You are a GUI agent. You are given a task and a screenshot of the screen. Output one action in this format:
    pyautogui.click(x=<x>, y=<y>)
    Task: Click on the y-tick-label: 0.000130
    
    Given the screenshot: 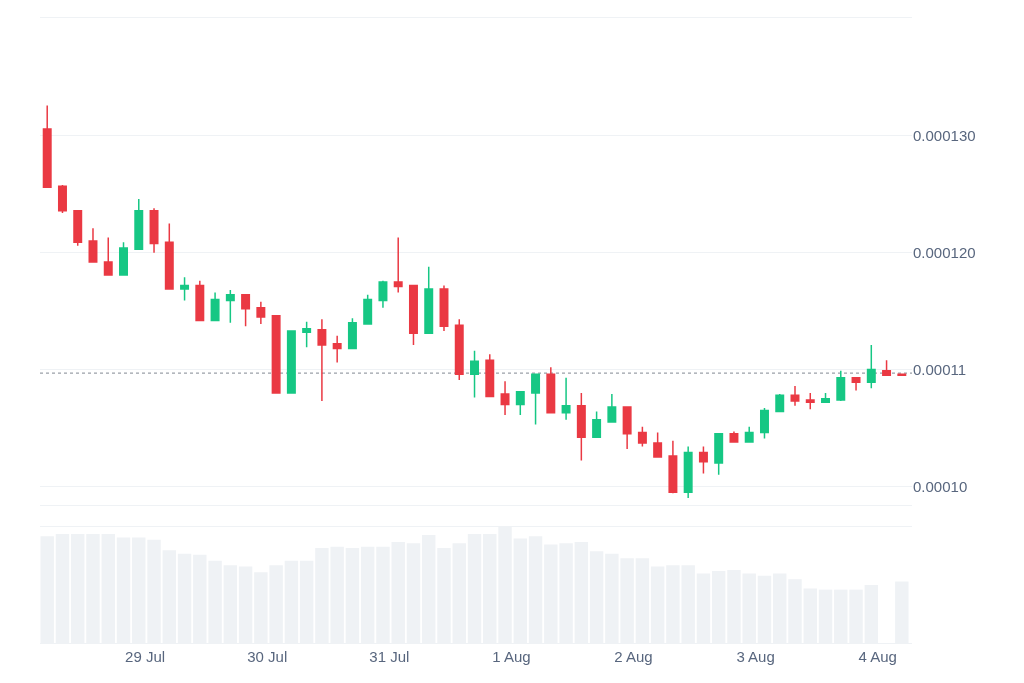 What is the action you would take?
    pyautogui.click(x=944, y=136)
    